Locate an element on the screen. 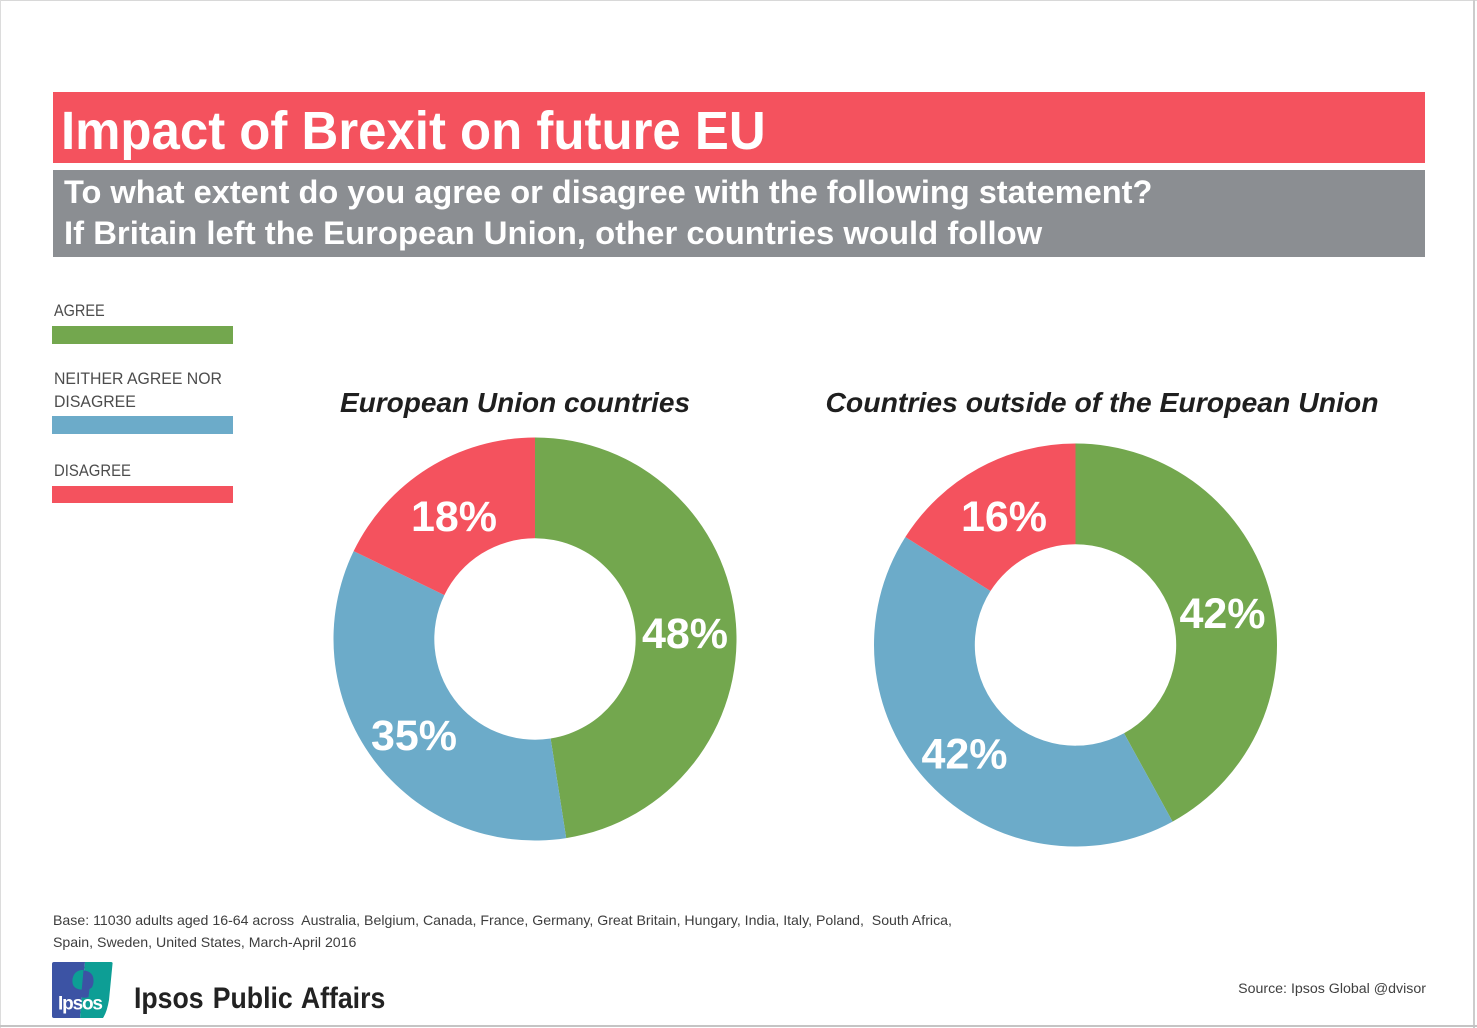  svg-text: 35% is located at coordinates (414, 736).